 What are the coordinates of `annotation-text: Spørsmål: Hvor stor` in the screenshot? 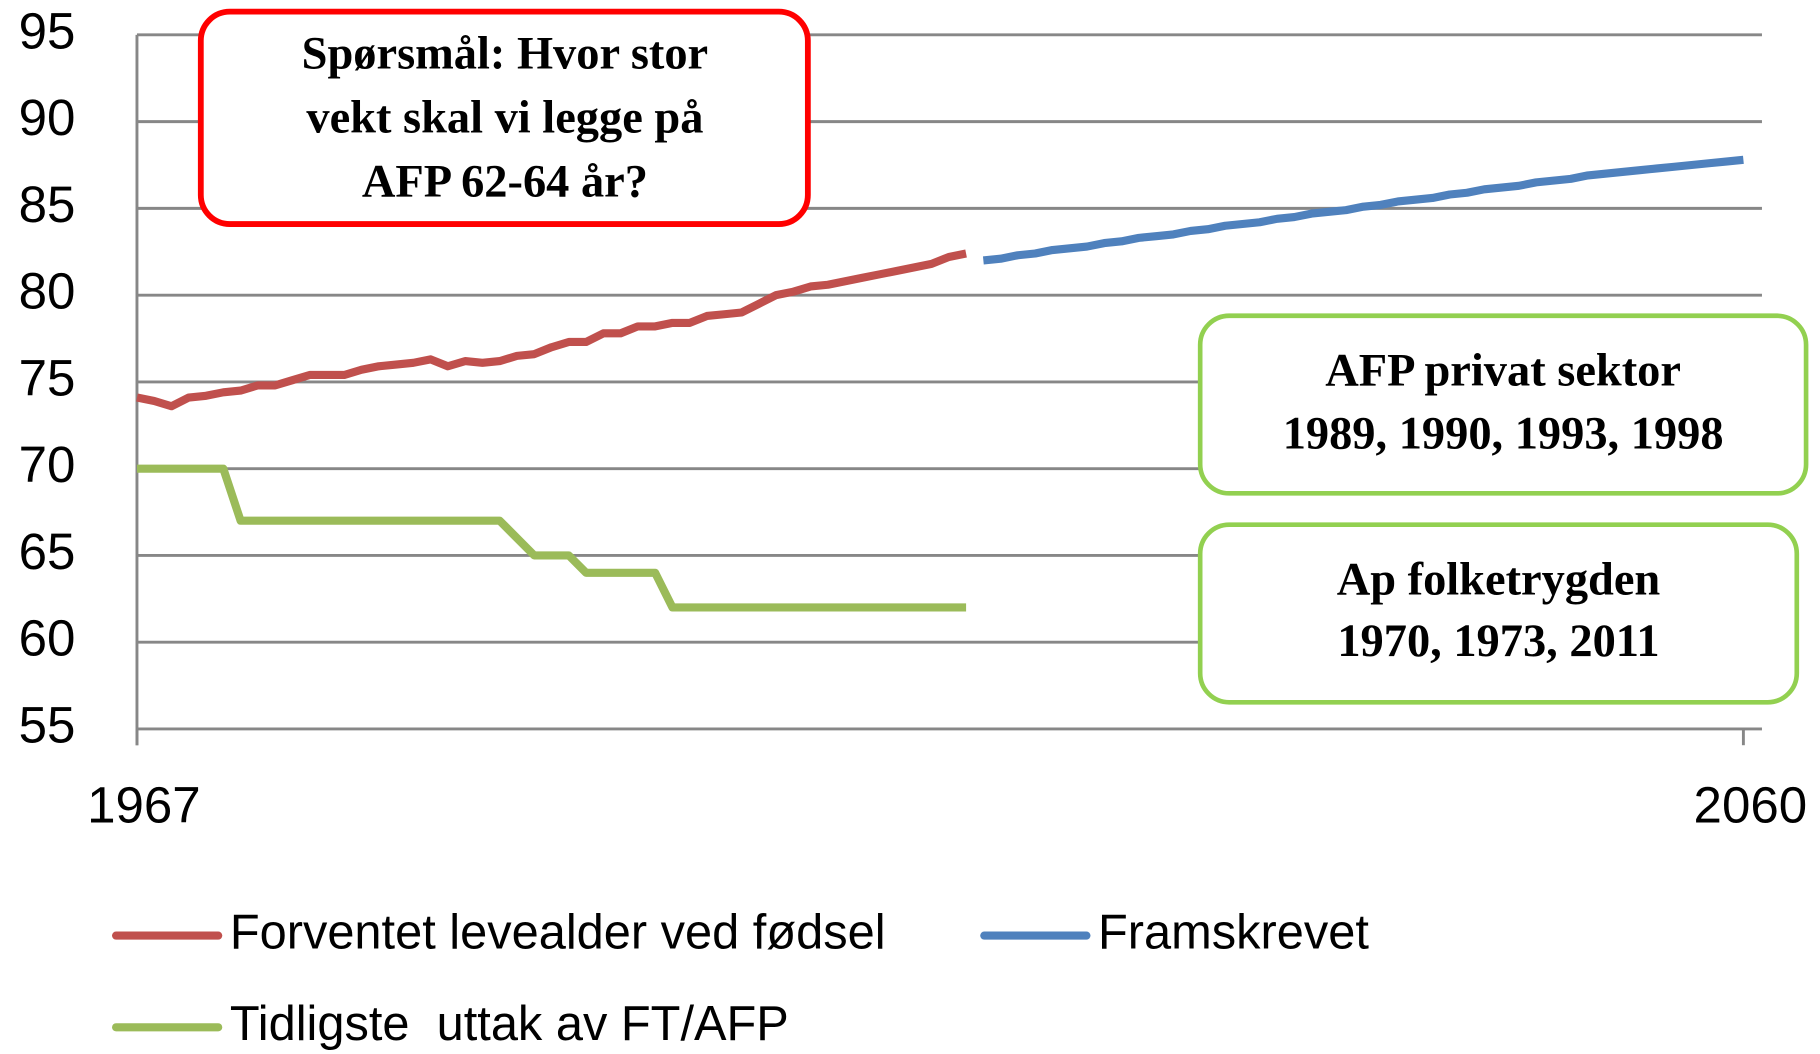 It's located at (505, 54).